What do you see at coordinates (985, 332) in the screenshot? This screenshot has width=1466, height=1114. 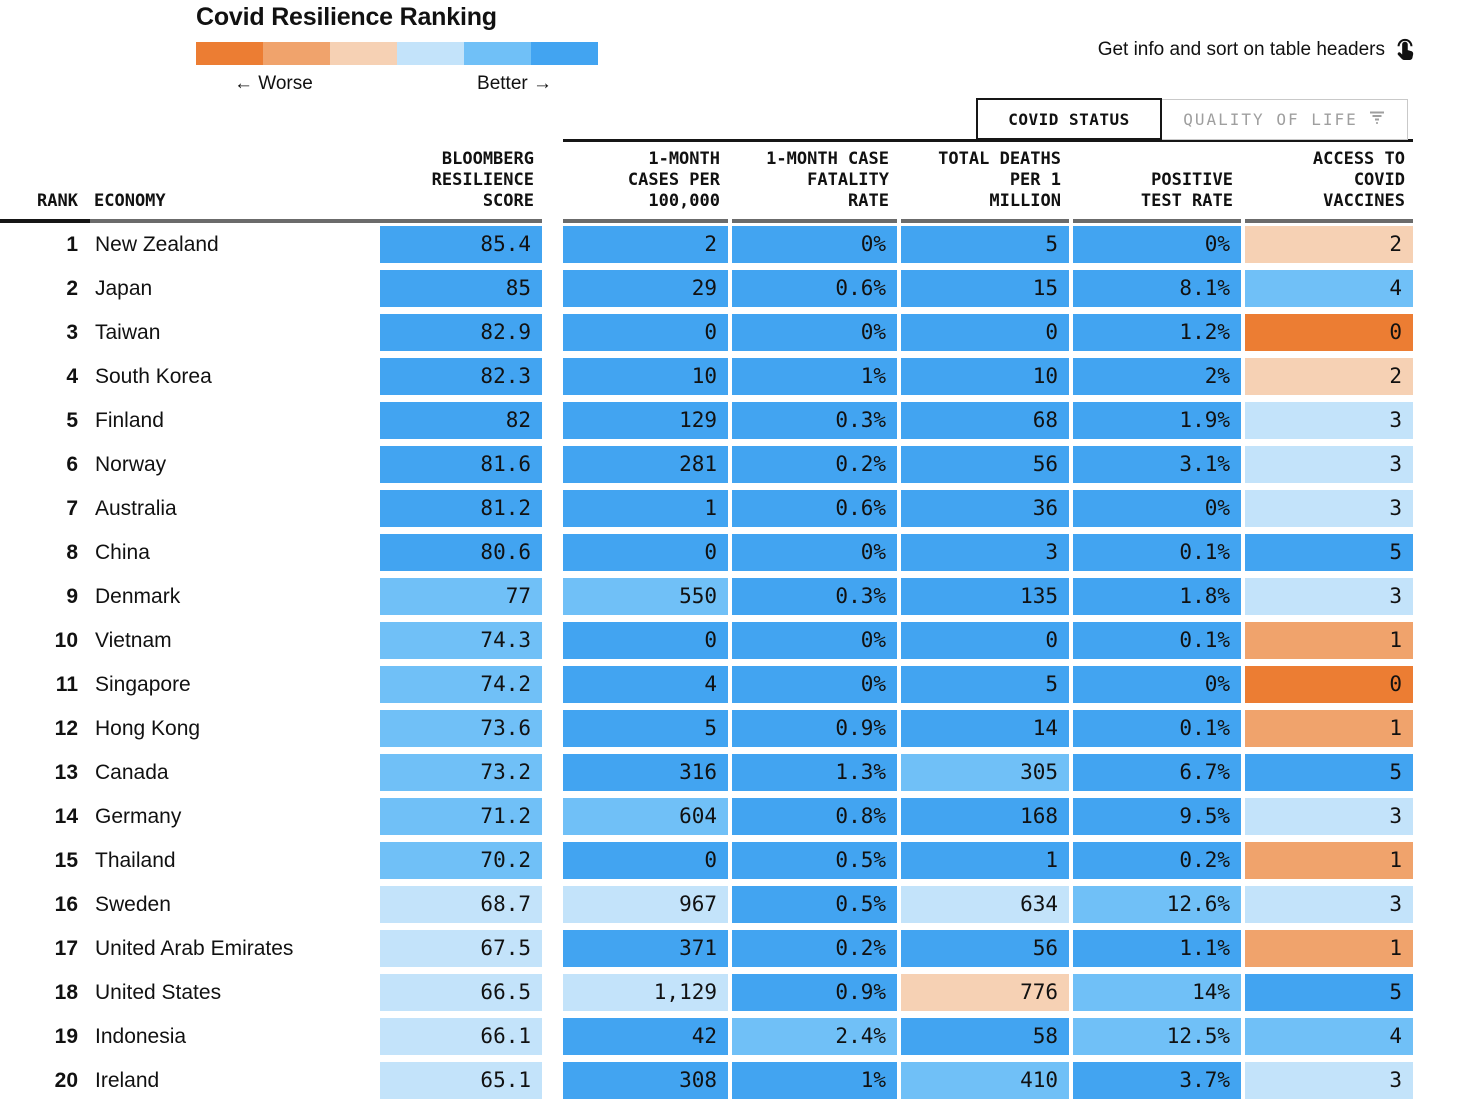 I see `deaths-value-cell: 0` at bounding box center [985, 332].